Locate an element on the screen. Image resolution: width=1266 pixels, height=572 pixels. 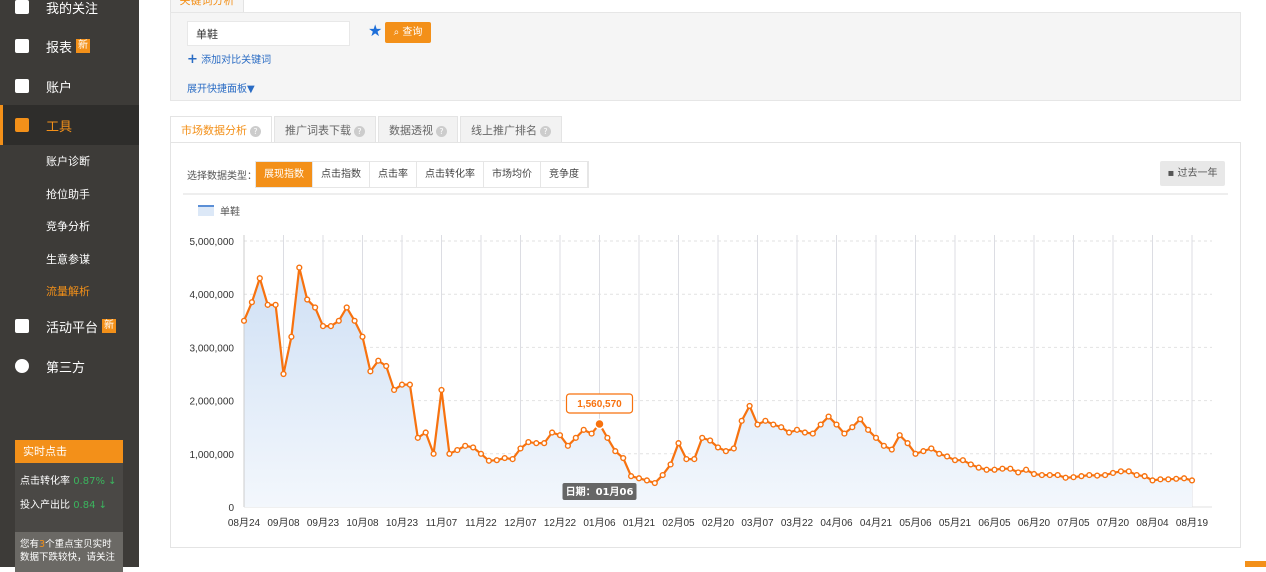
nav-tools: 工具 is located at coordinates (69, 125).